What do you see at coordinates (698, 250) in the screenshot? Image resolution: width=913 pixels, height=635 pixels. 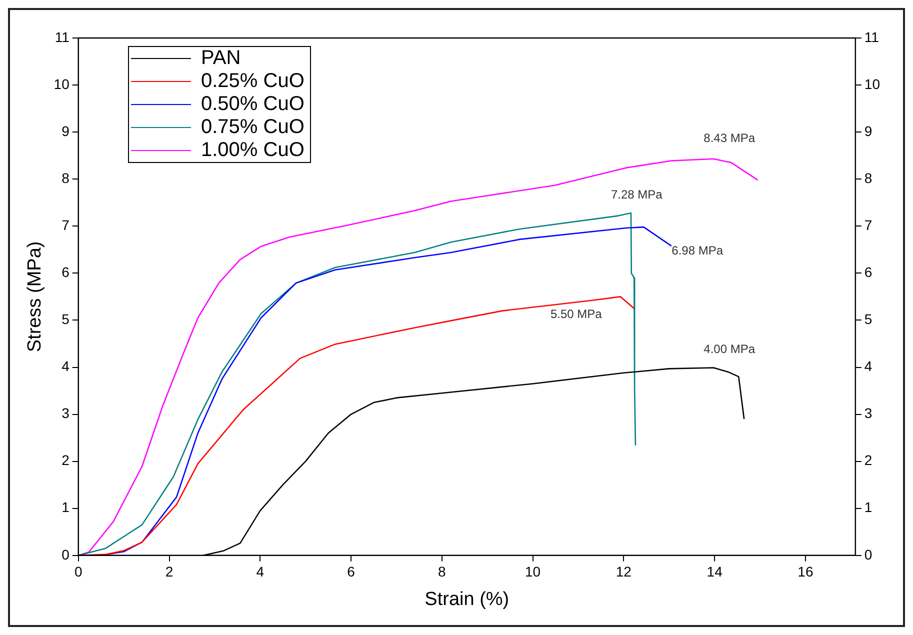 I see `annotation: 6.98 MPa` at bounding box center [698, 250].